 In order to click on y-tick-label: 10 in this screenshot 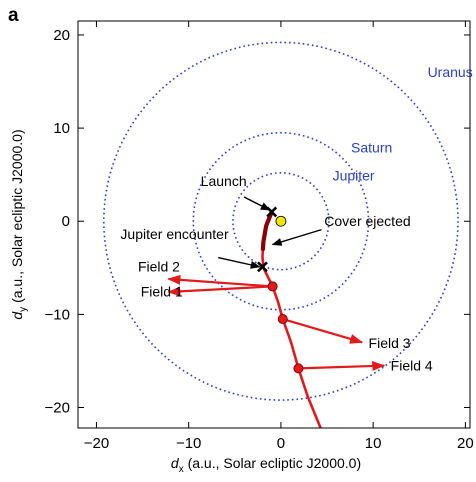, I will do `click(61, 128)`.